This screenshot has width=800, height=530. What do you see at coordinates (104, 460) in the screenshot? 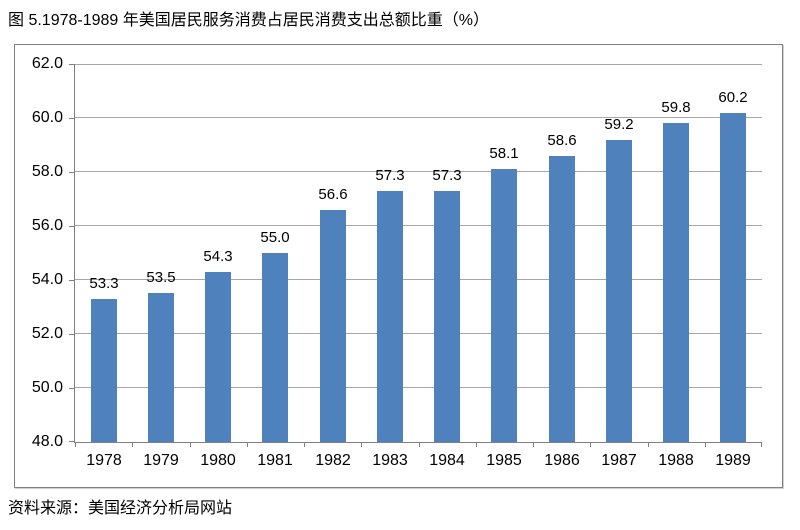
I see `x-axis-label: 1978` at bounding box center [104, 460].